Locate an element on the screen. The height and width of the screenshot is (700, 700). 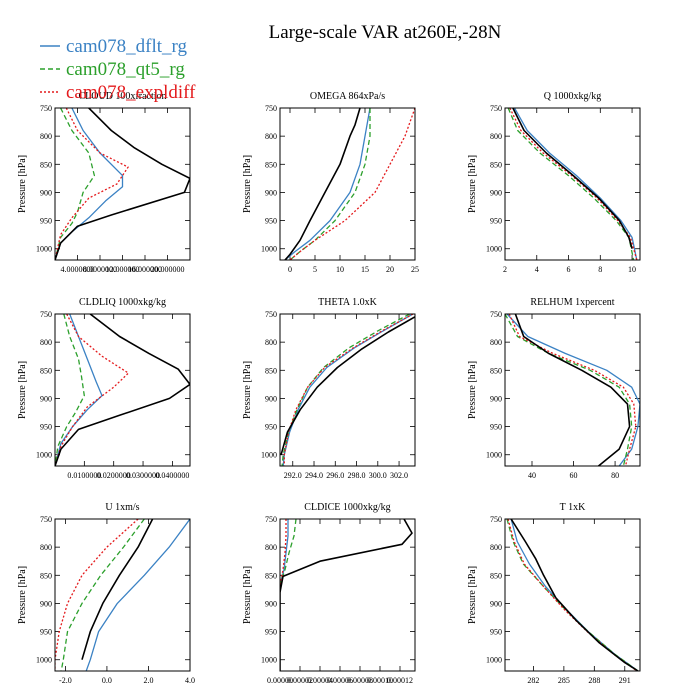
panel-title: RELHUM 1xpercent is located at coordinates (572, 302).